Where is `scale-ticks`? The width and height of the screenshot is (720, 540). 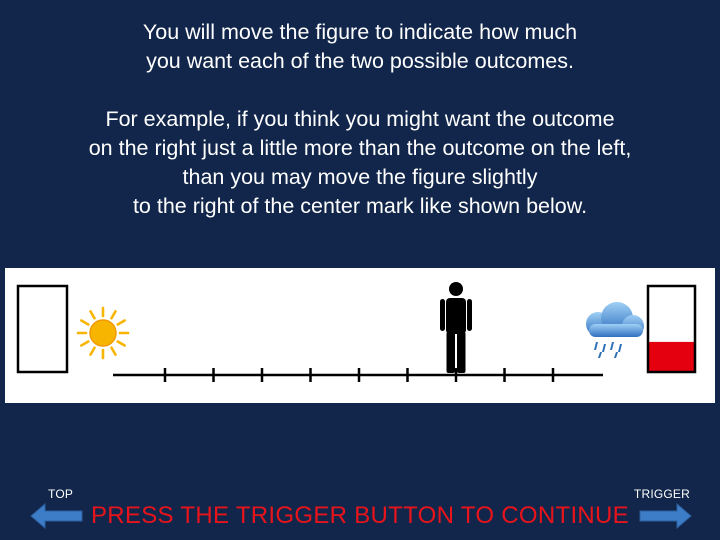 scale-ticks is located at coordinates (359, 375).